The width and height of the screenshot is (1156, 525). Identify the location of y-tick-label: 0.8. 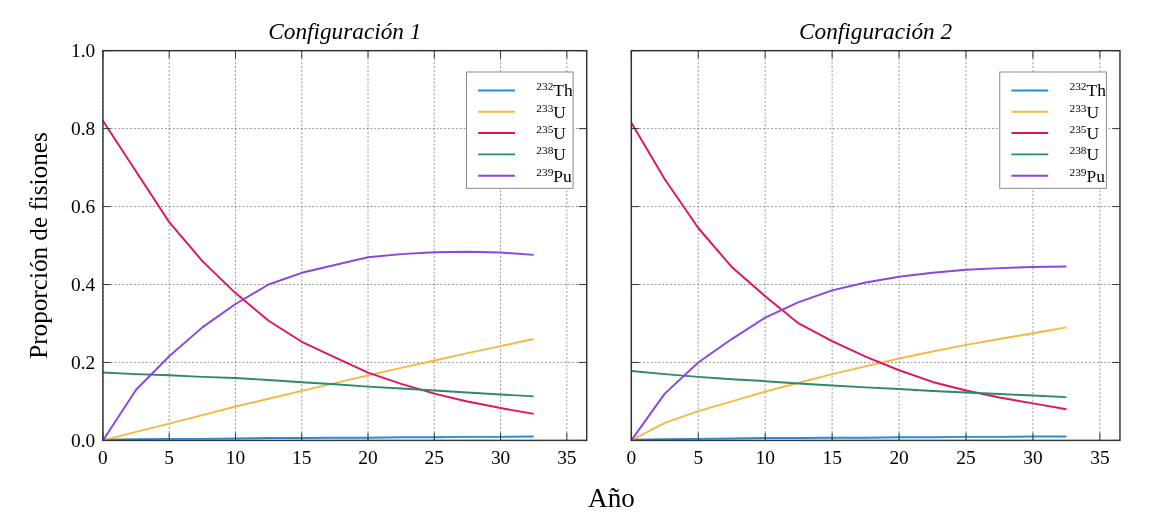
(83, 129).